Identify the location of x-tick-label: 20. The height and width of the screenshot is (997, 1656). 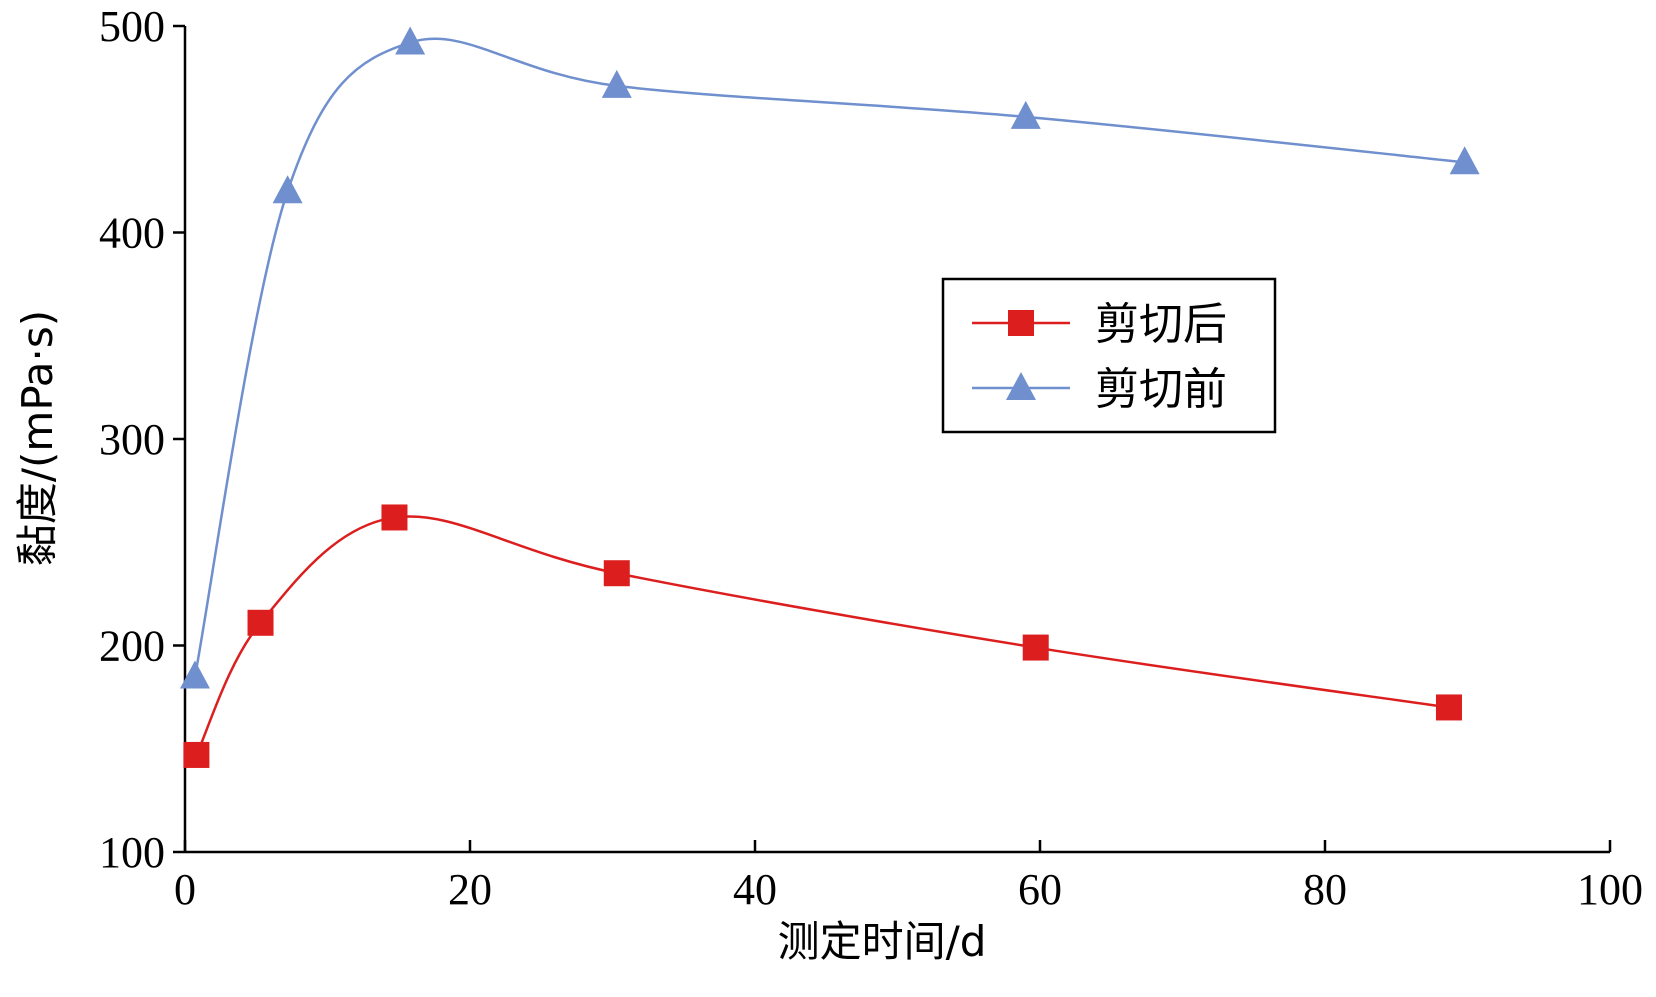
(470, 889).